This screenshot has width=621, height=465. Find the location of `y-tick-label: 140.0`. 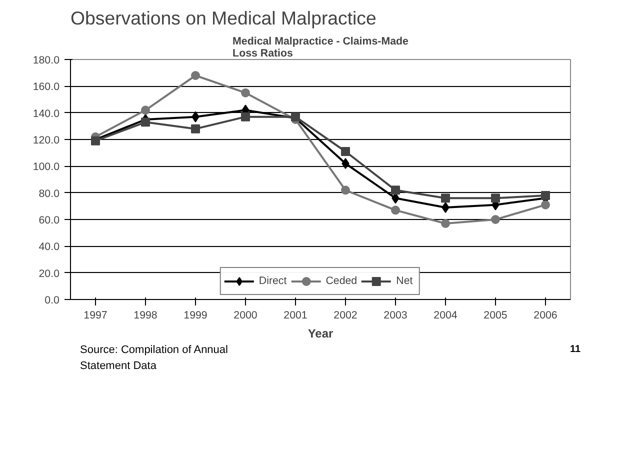

y-tick-label: 140.0 is located at coordinates (46, 114).